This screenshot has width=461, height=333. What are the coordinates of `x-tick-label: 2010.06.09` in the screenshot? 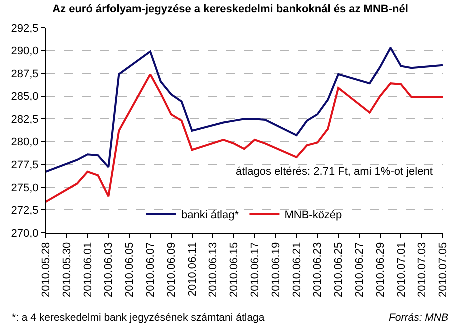 It's located at (172, 270).